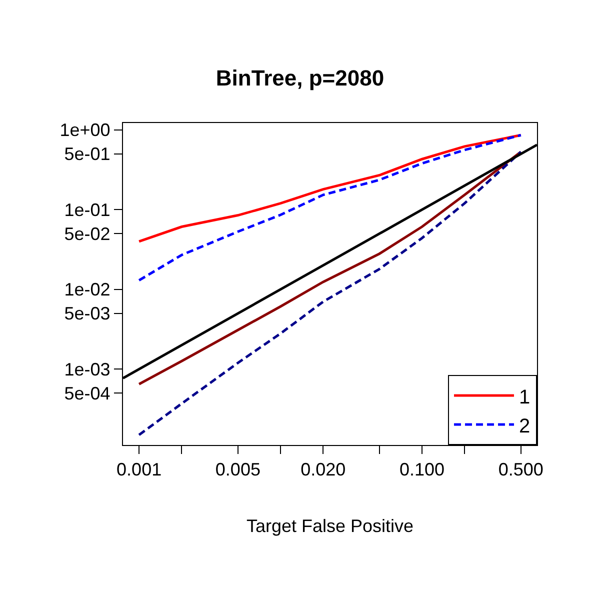  Describe the element at coordinates (139, 470) in the screenshot. I see `x-tick-label: 0.001` at that location.